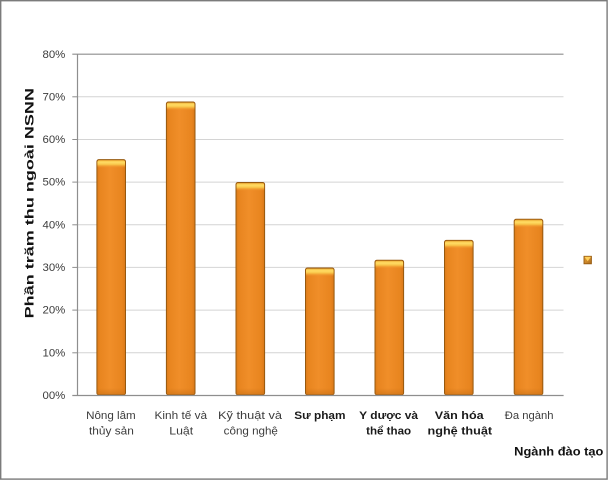  I want to click on svg-text: Đa ngành, so click(529, 416).